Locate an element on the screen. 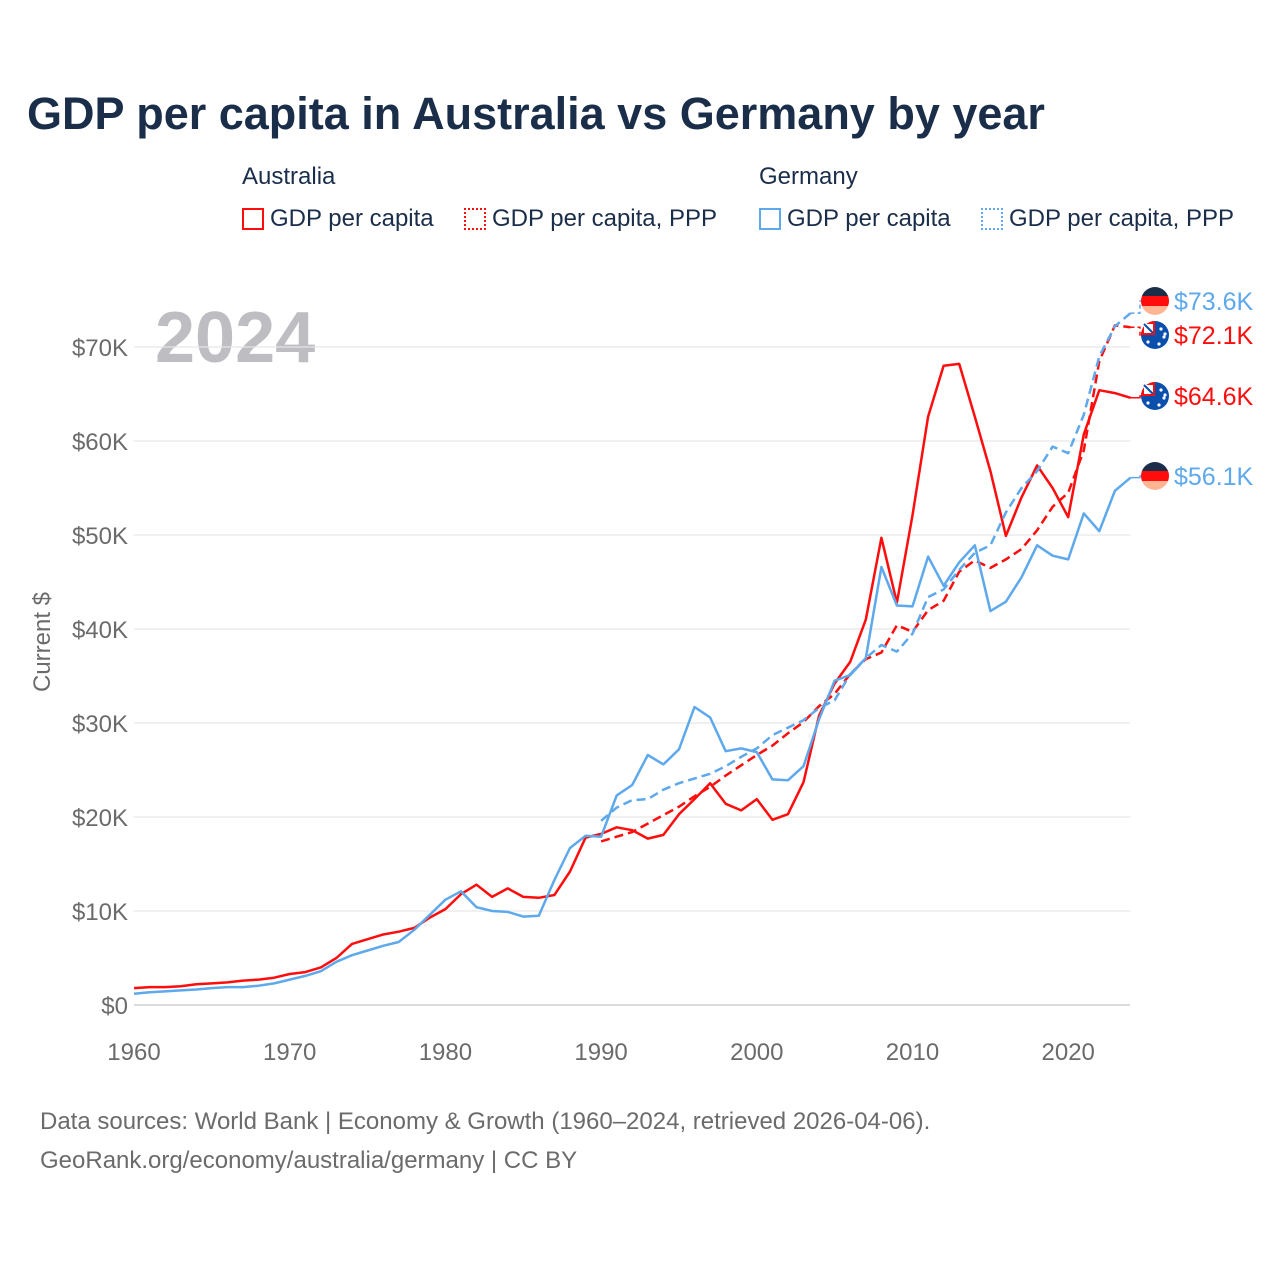 Image resolution: width=1280 pixels, height=1280 pixels. x-tick-label: 1960 is located at coordinates (133, 1052).